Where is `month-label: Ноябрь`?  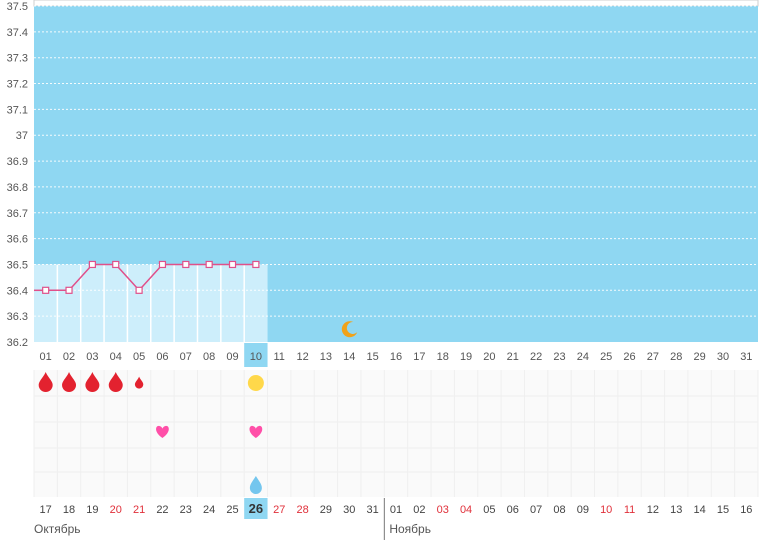
month-label: Ноябрь is located at coordinates (410, 529).